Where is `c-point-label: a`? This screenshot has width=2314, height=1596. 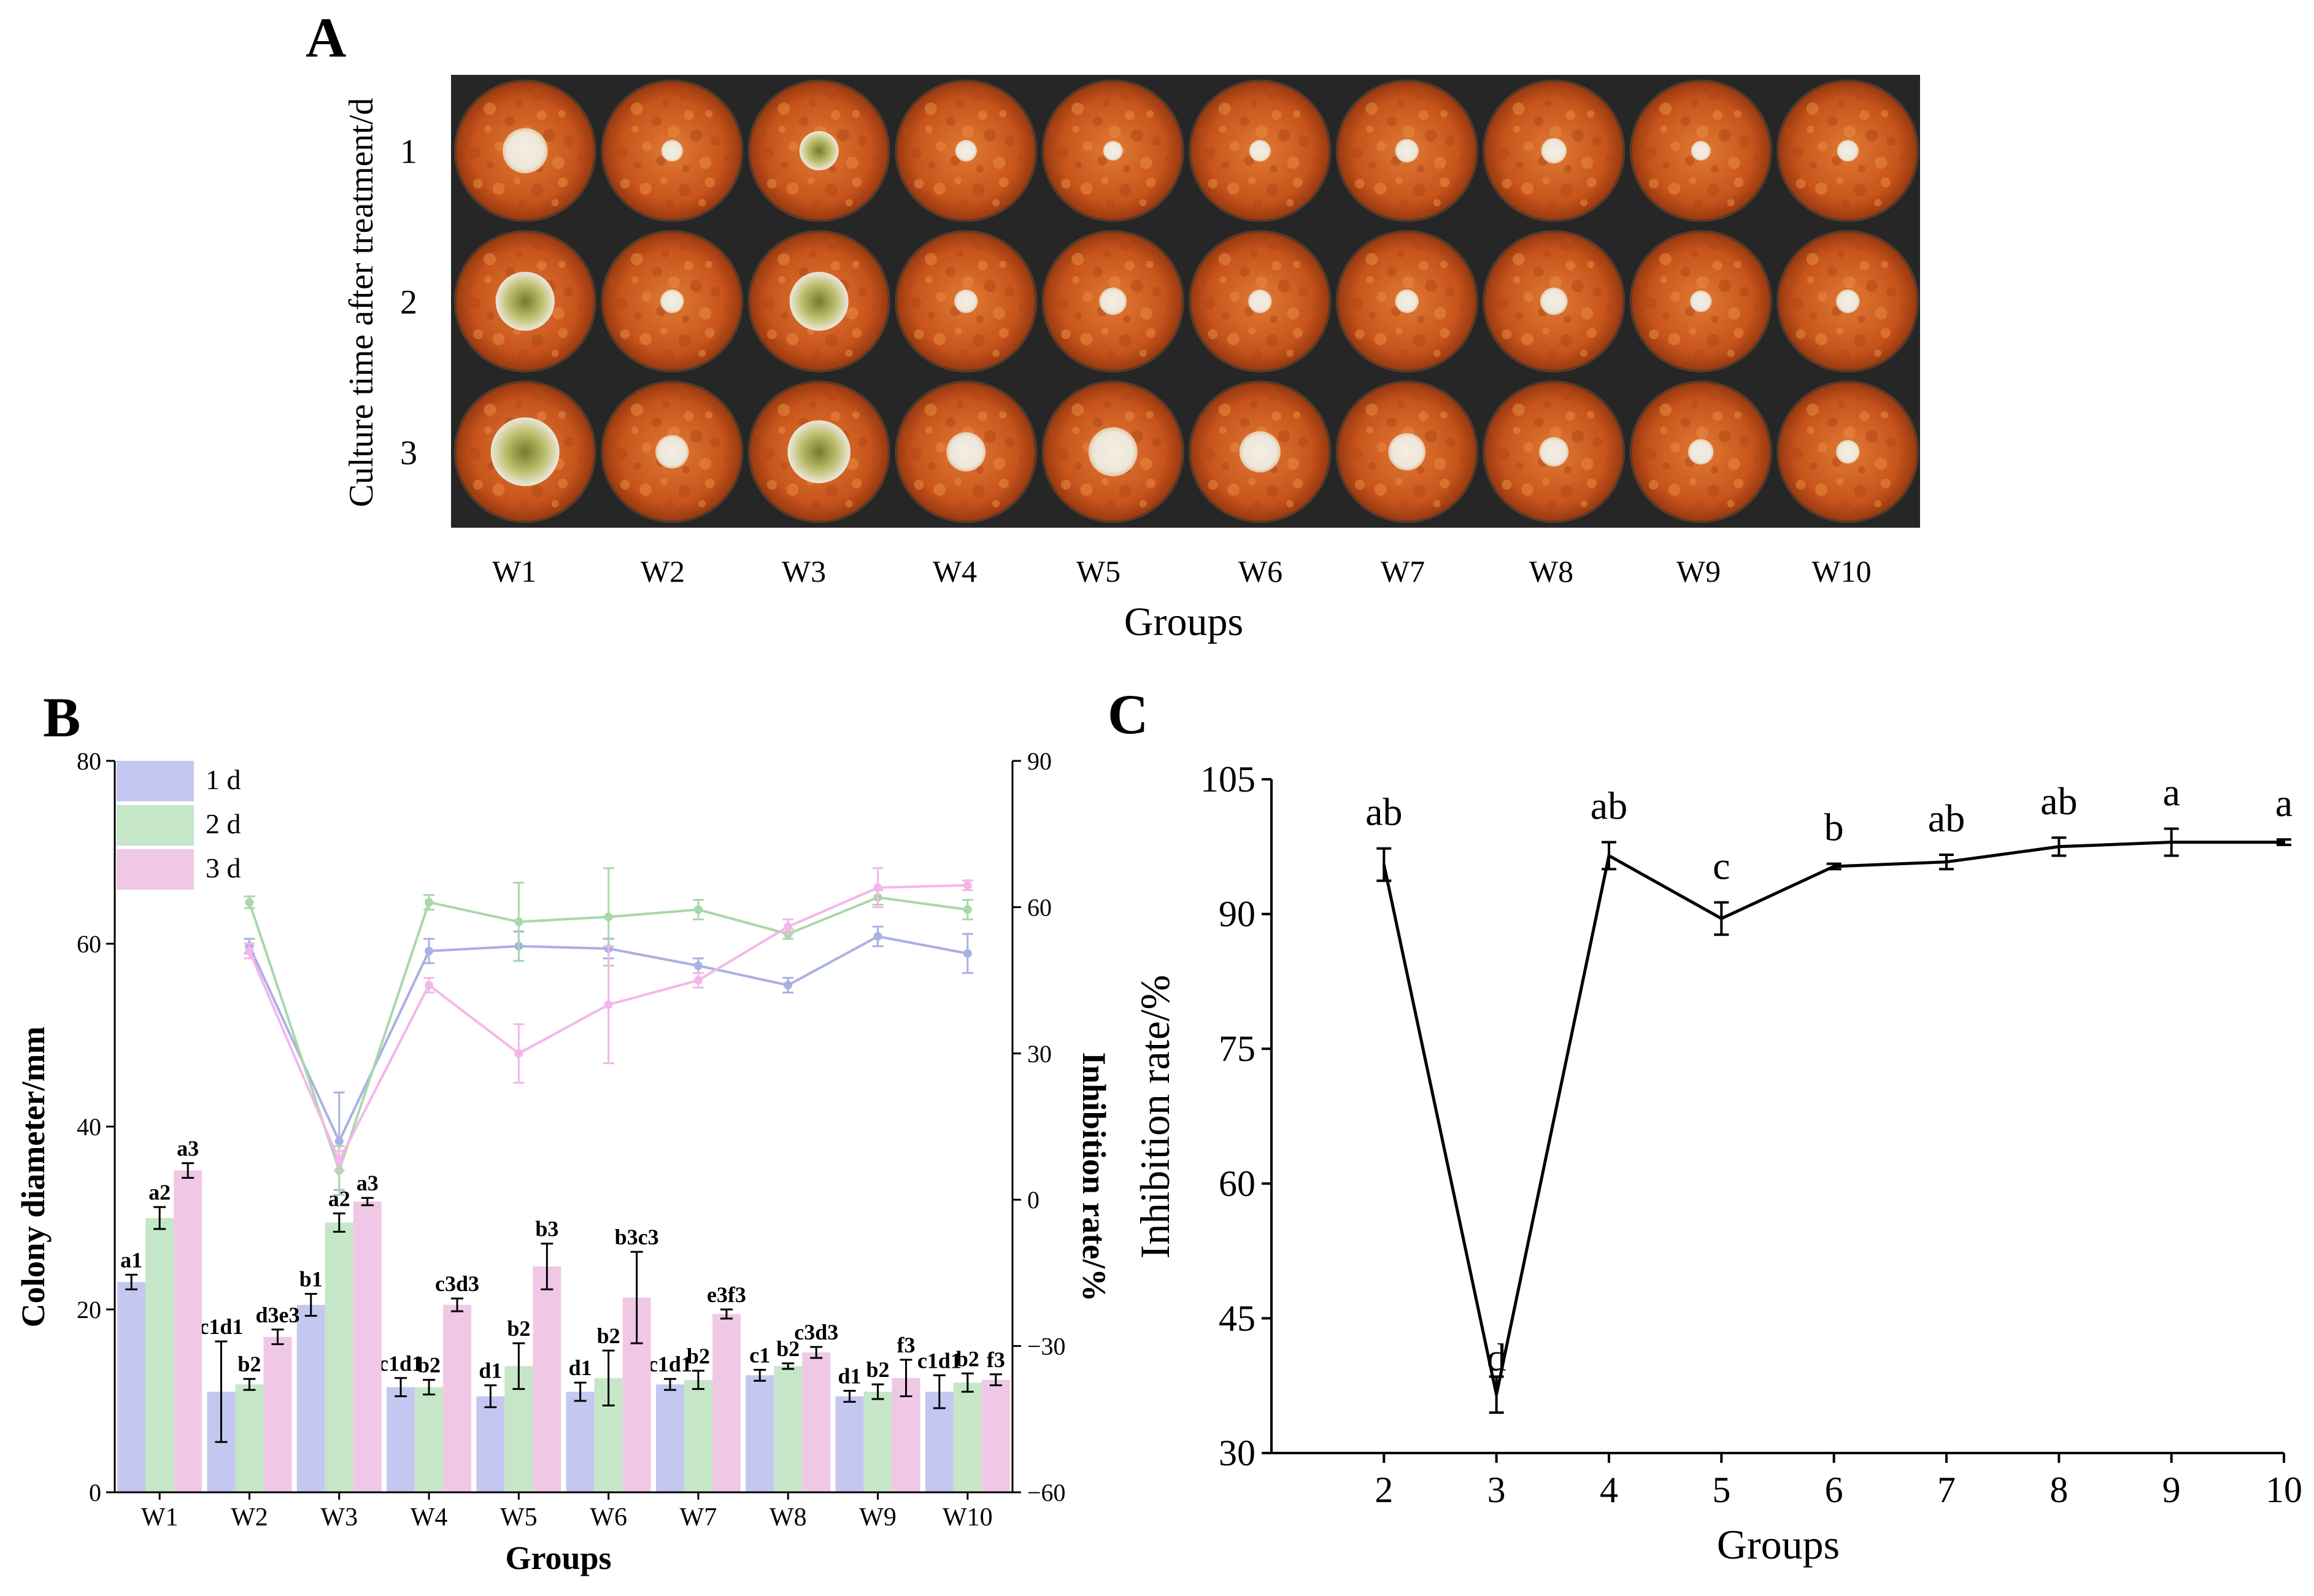 c-point-label: a is located at coordinates (2284, 803).